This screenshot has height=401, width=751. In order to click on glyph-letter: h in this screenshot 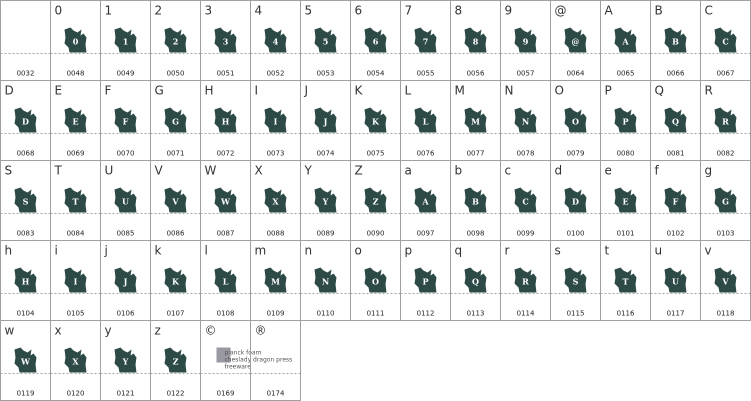, I will do `click(26, 282)`.